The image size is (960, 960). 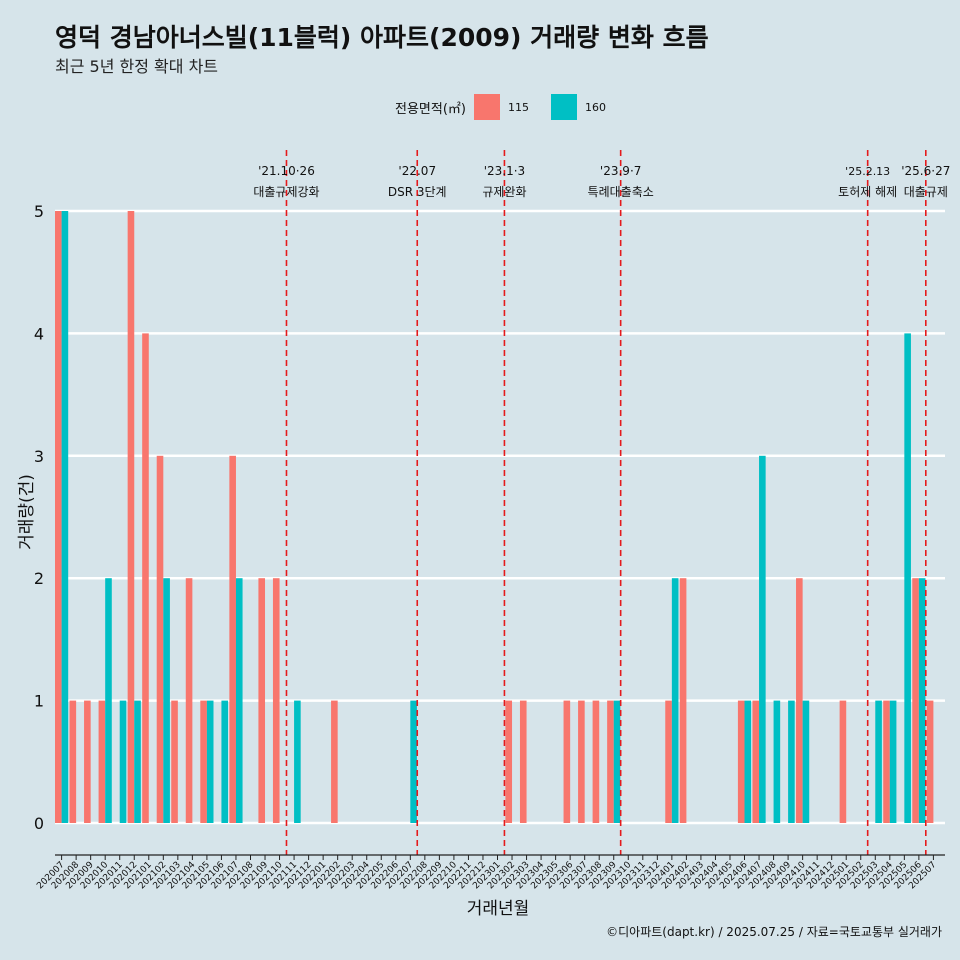 I want to click on event-desc-label: 대출규제강화, so click(x=286, y=192).